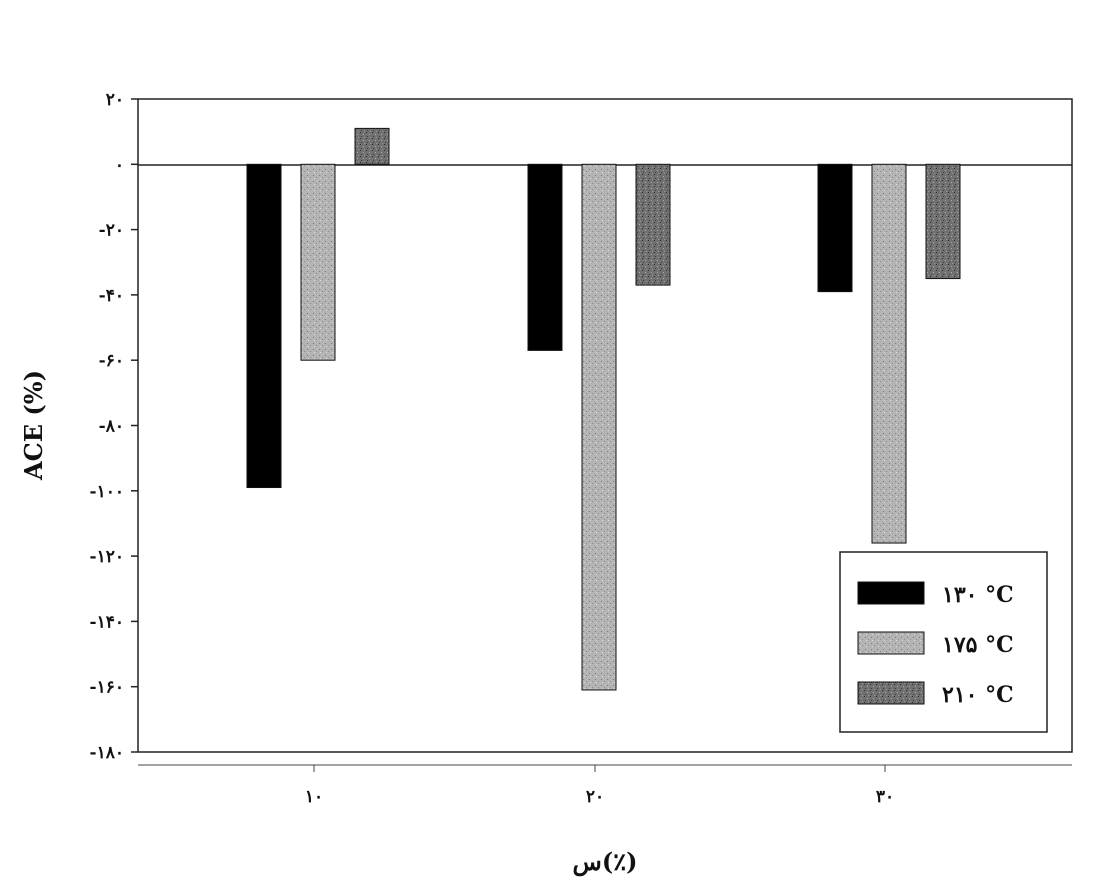  Describe the element at coordinates (107, 753) in the screenshot. I see `y-tick-label: -۱۸۰` at that location.